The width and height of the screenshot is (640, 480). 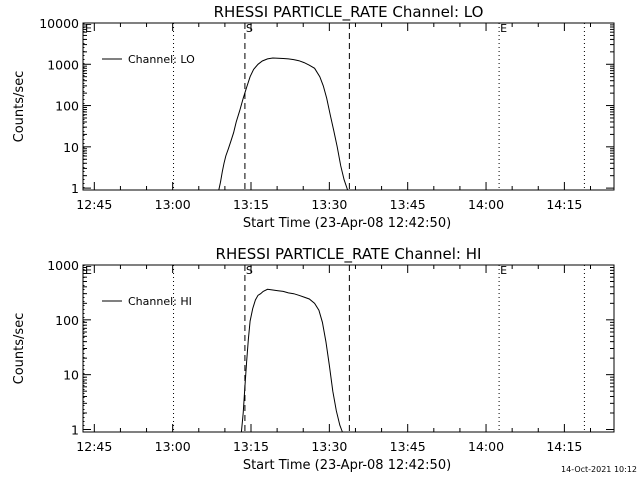 What do you see at coordinates (599, 469) in the screenshot?
I see `generation-timestamp: 14-Oct-2021 10:12` at bounding box center [599, 469].